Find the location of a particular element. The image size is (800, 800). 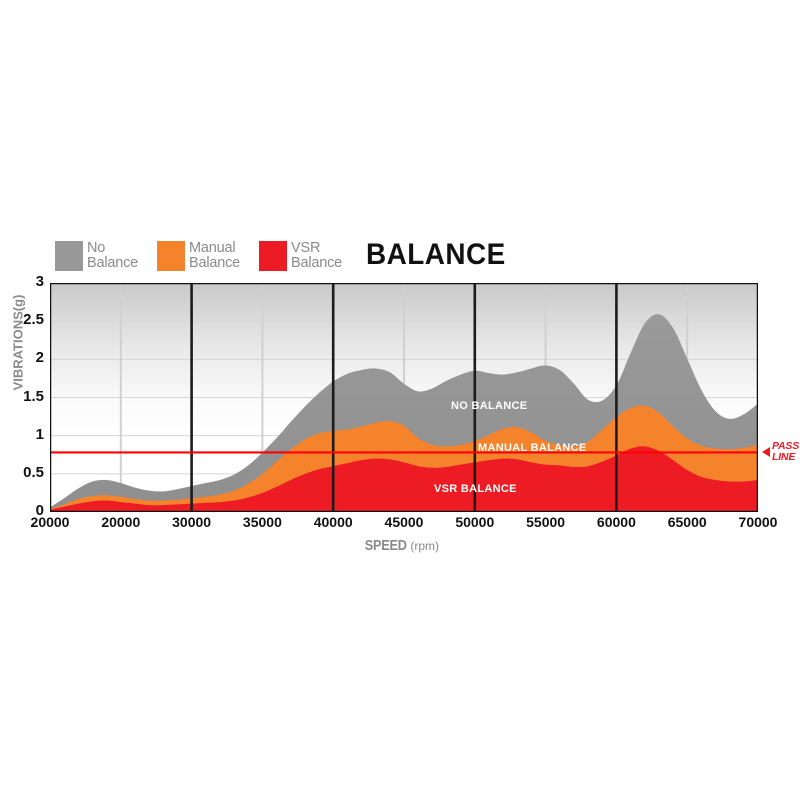

legend-label-no-balance: No Balance is located at coordinates (112, 255).